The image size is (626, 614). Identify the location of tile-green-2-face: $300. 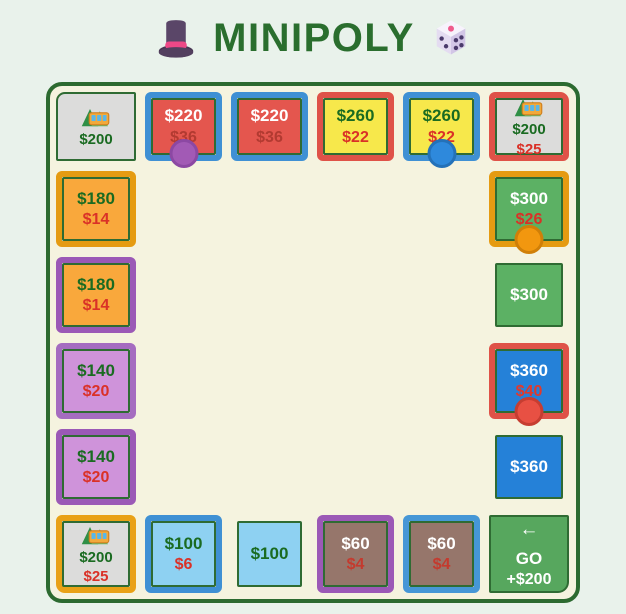
(529, 295).